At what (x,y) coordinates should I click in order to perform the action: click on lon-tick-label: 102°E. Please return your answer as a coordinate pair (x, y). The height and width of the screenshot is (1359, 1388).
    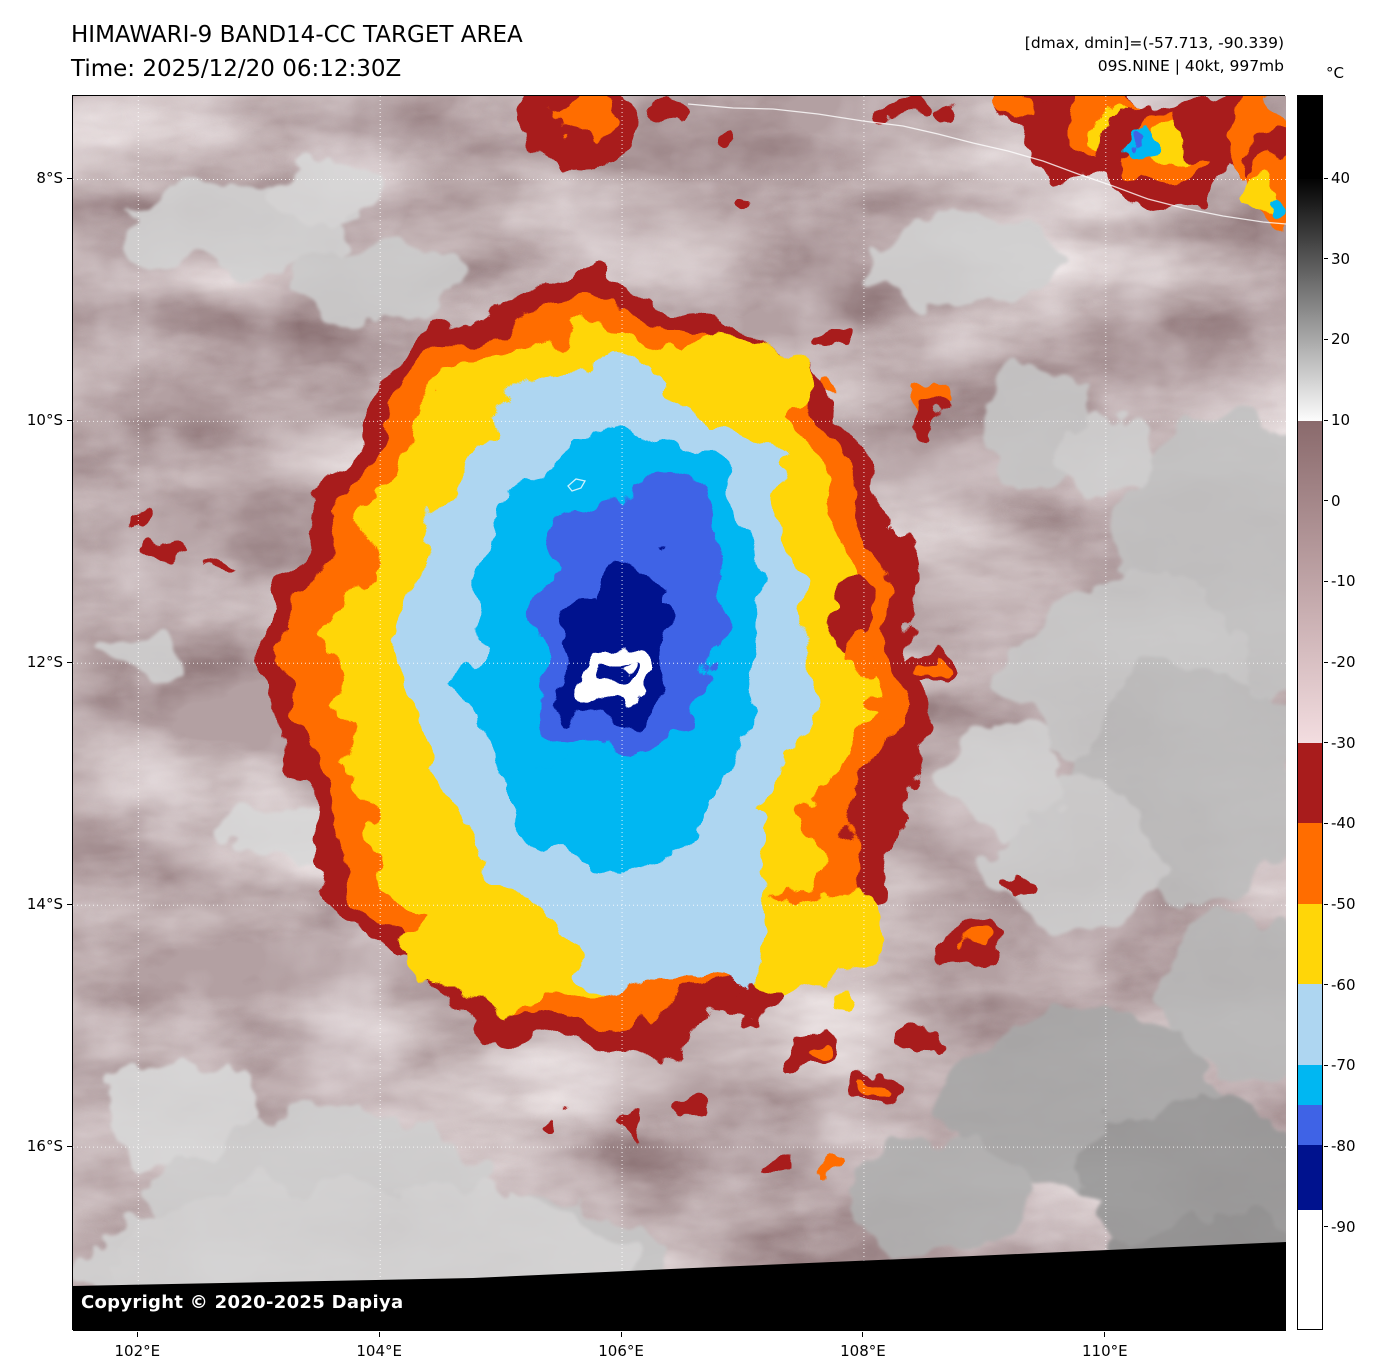
    Looking at the image, I should click on (137, 1350).